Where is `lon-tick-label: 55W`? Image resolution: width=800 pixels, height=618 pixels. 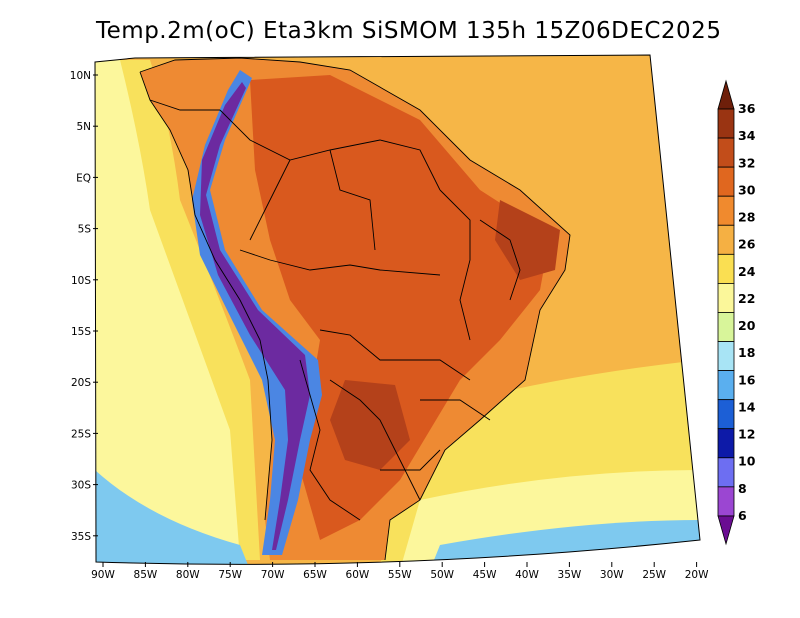
lon-tick-label: 55W is located at coordinates (400, 575).